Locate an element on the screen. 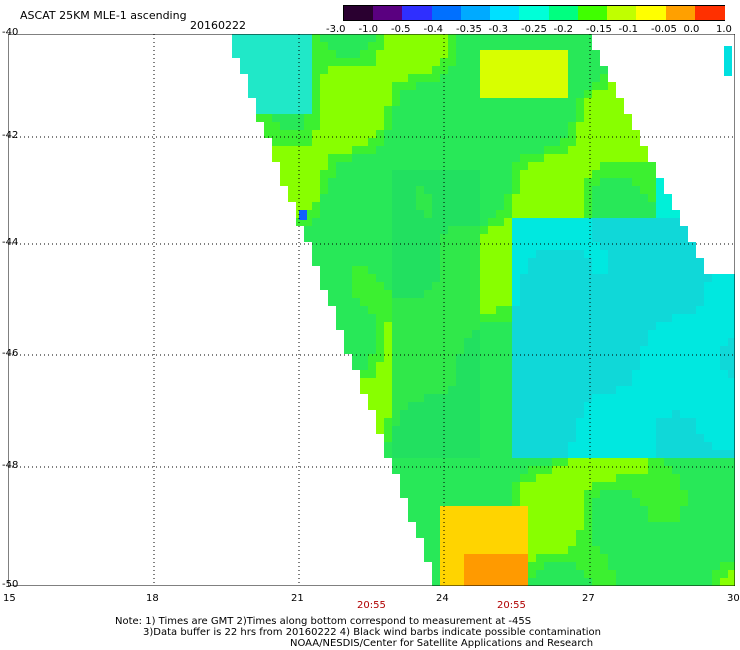 This screenshot has height=650, width=740. colorbar is located at coordinates (534, 13).